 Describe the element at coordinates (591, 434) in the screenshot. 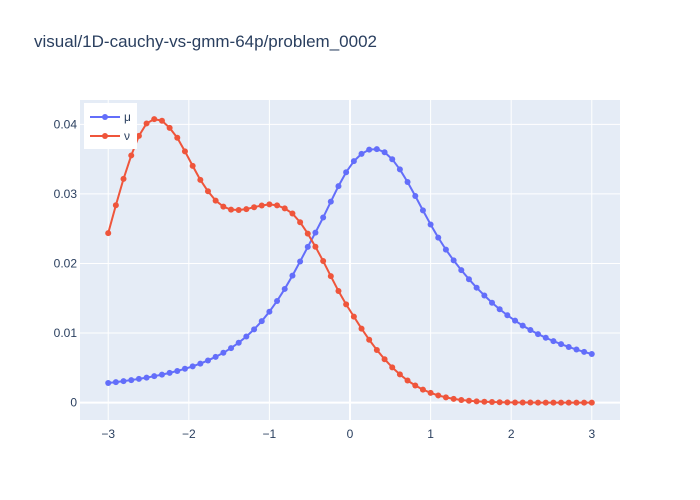

I see `x-tick-label: 3` at that location.